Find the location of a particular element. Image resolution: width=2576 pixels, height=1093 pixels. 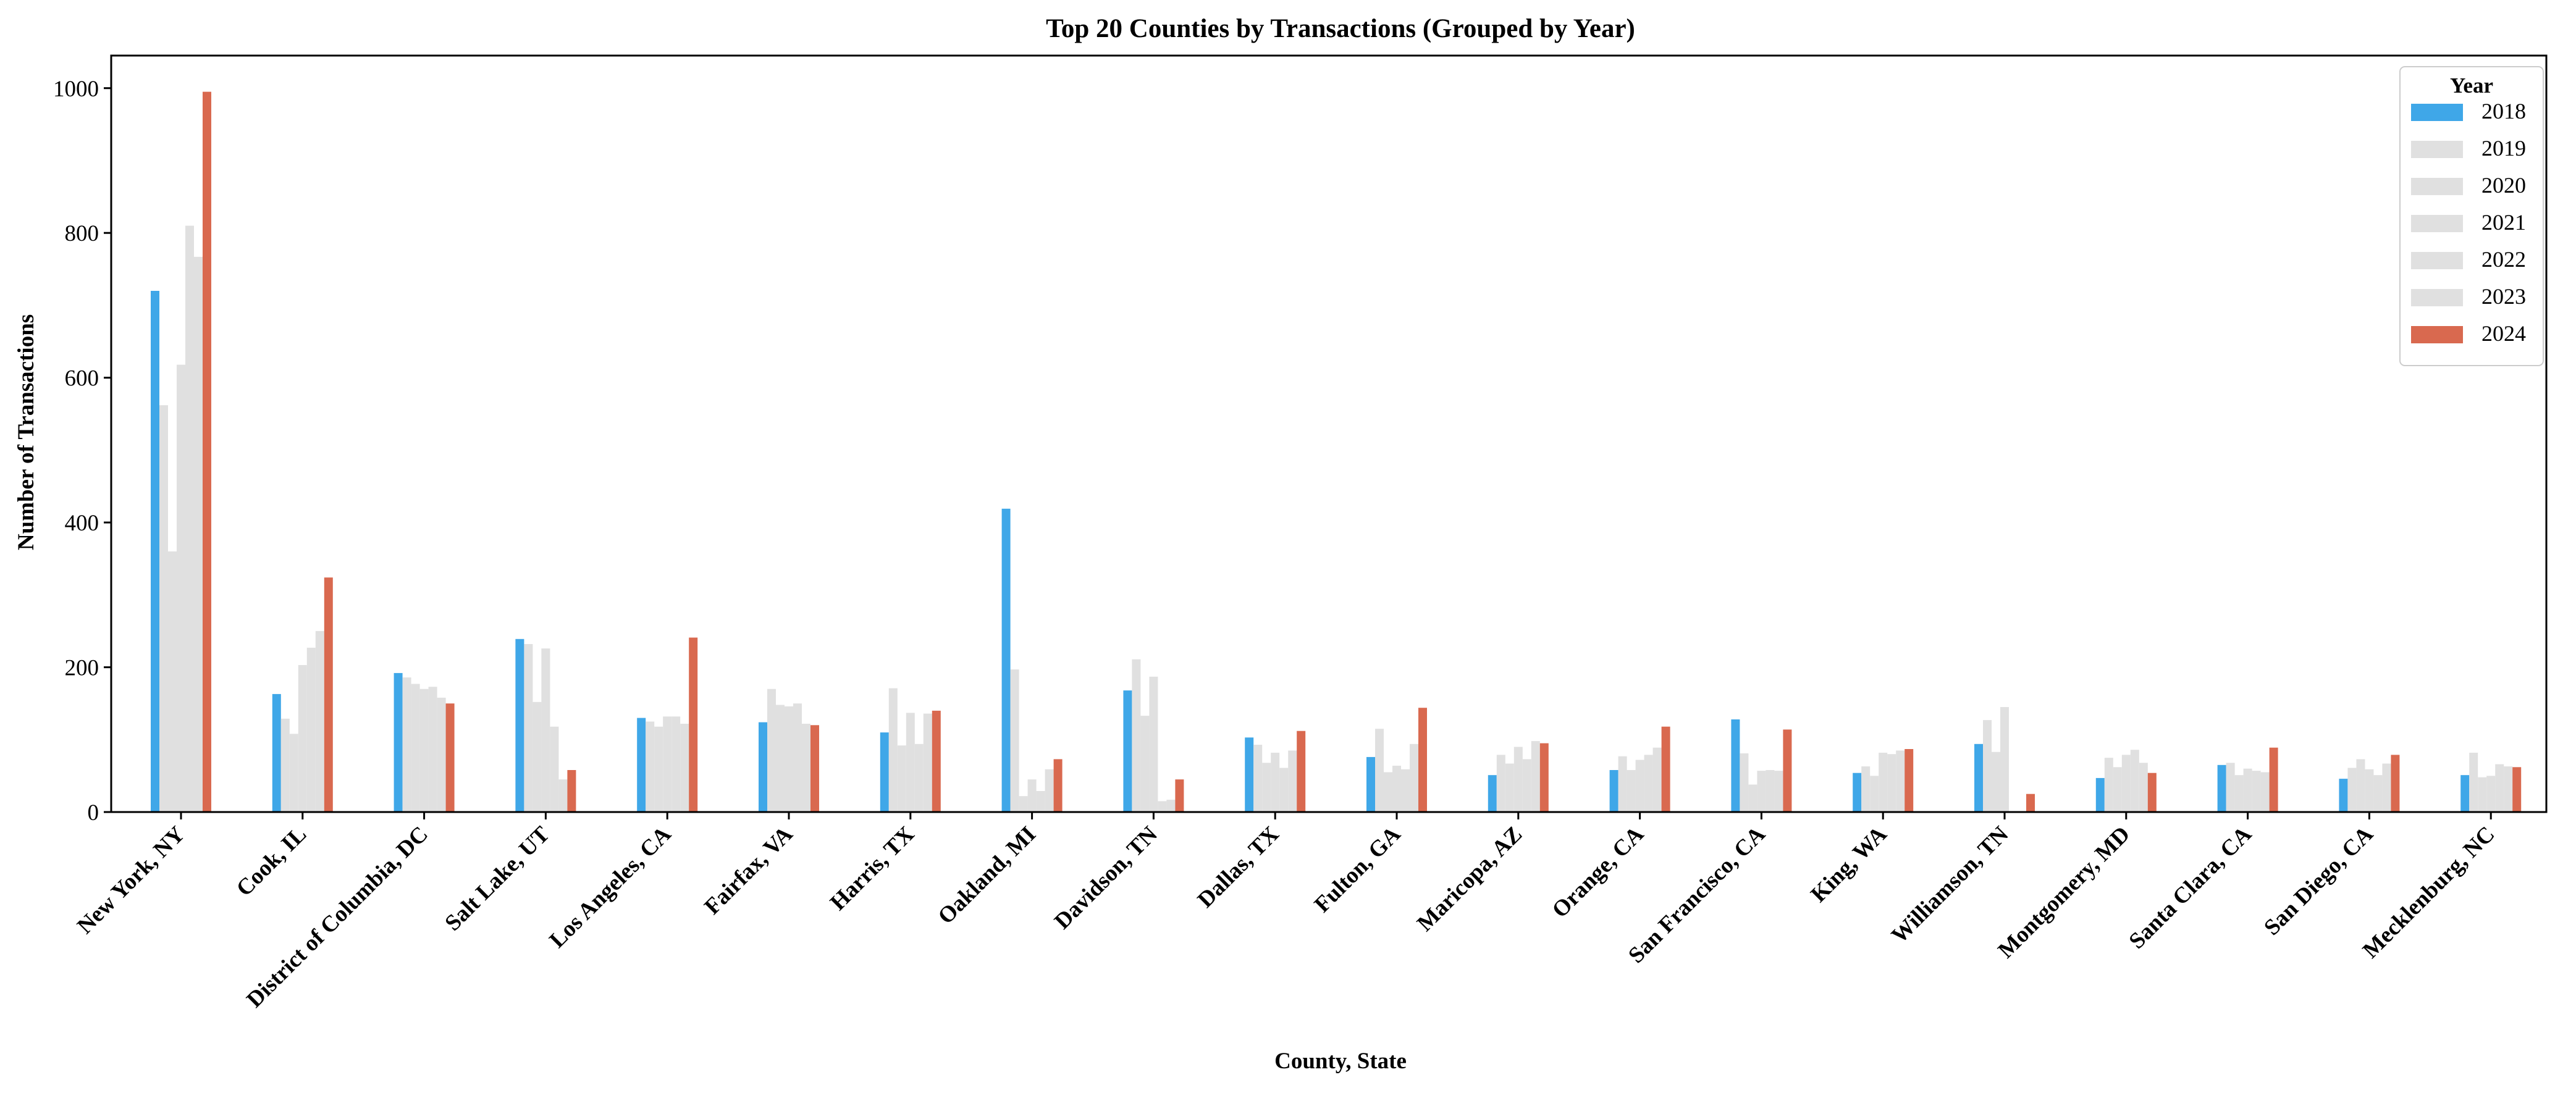

x-tick-label: King, WA is located at coordinates (1849, 864).